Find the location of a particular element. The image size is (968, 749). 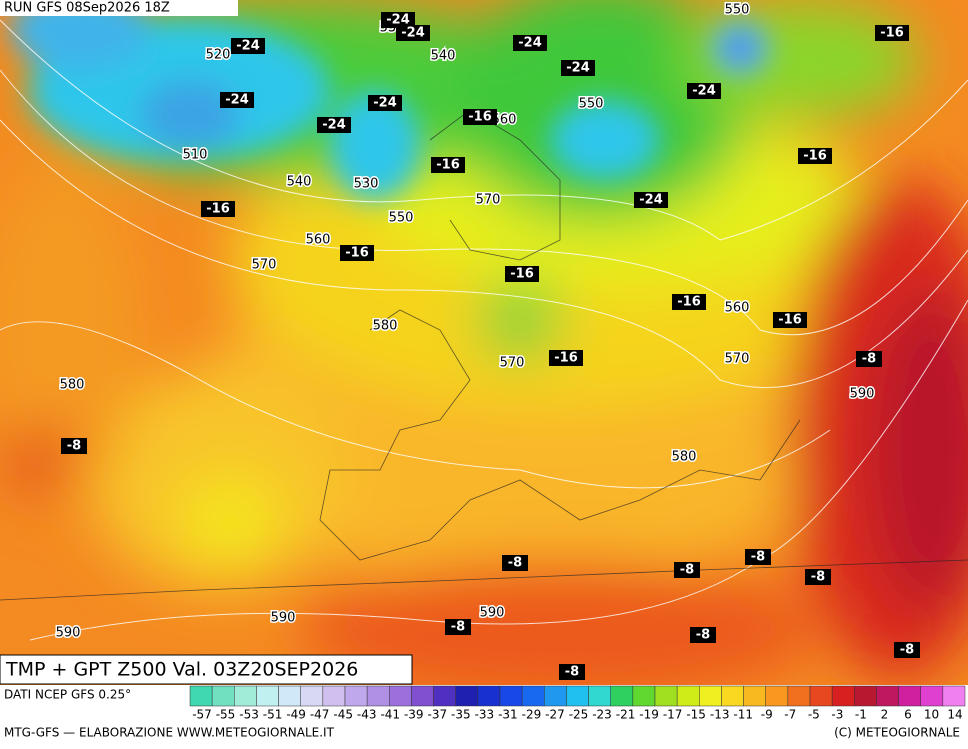

colorbar-label: -29 is located at coordinates (532, 715).